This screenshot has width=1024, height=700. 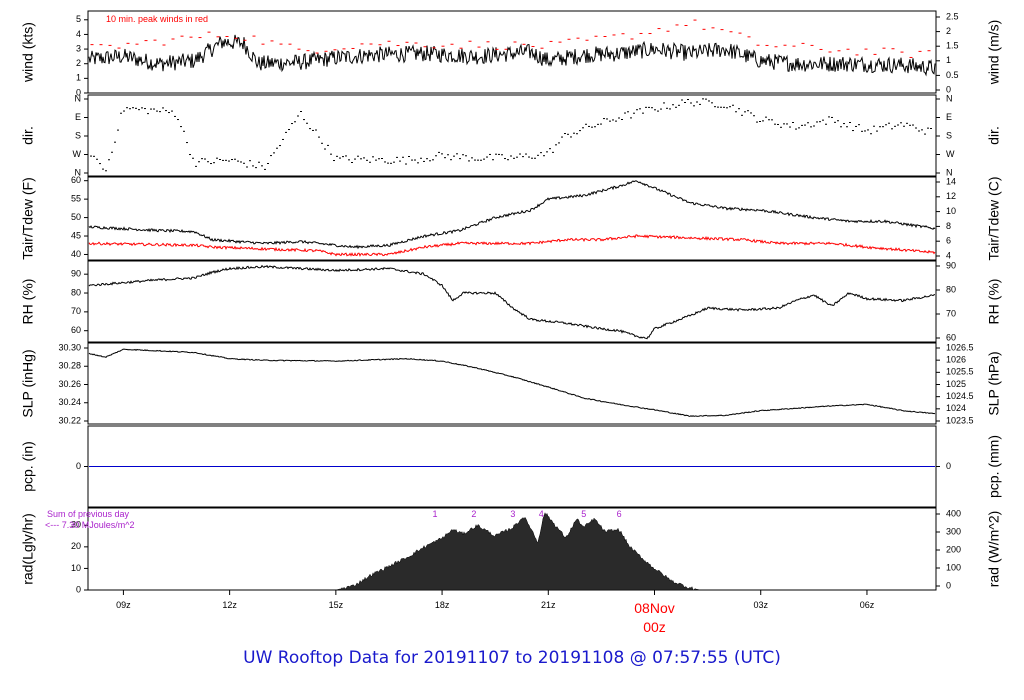 What do you see at coordinates (949, 135) in the screenshot?
I see `right-tick-label: S` at bounding box center [949, 135].